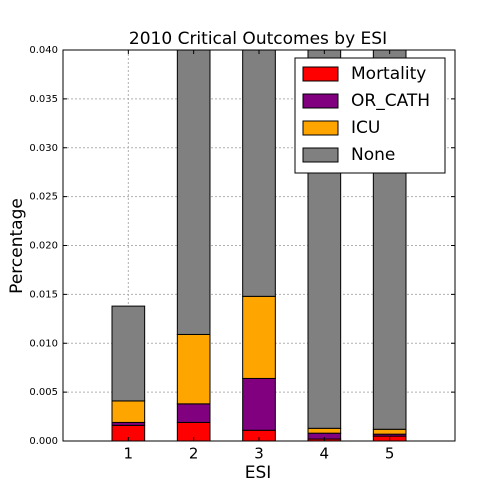 The width and height of the screenshot is (504, 504). I want to click on x-axis-label: ESI, so click(258, 473).